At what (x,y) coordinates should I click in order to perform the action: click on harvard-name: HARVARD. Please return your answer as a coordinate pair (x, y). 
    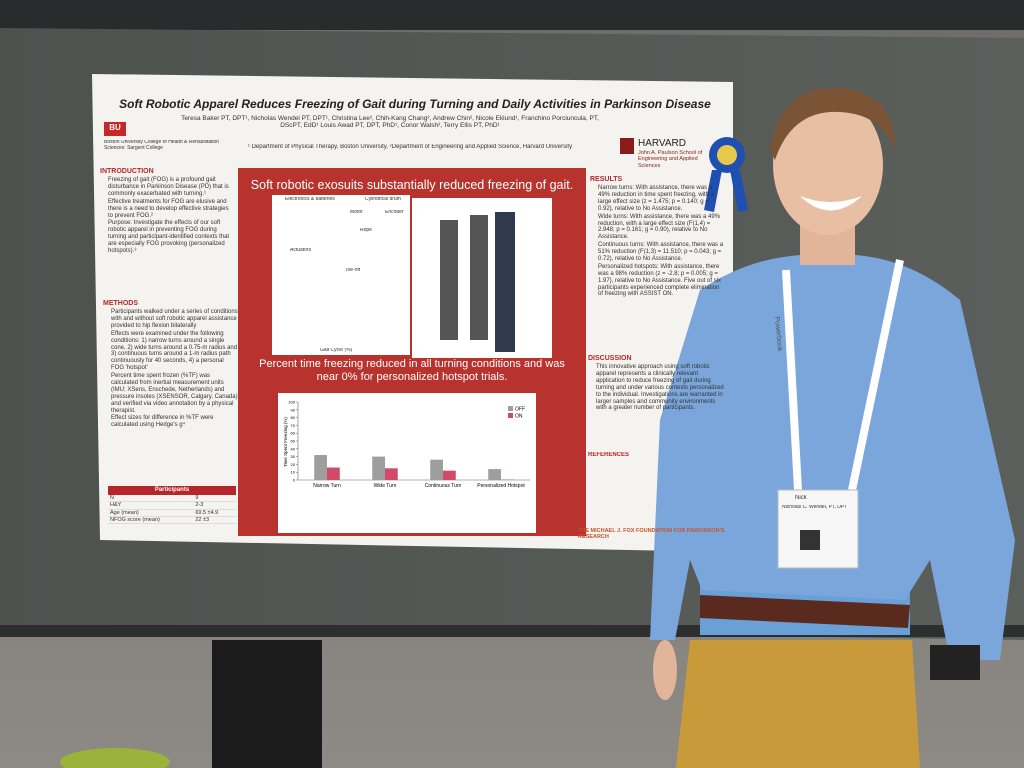
    Looking at the image, I should click on (662, 143).